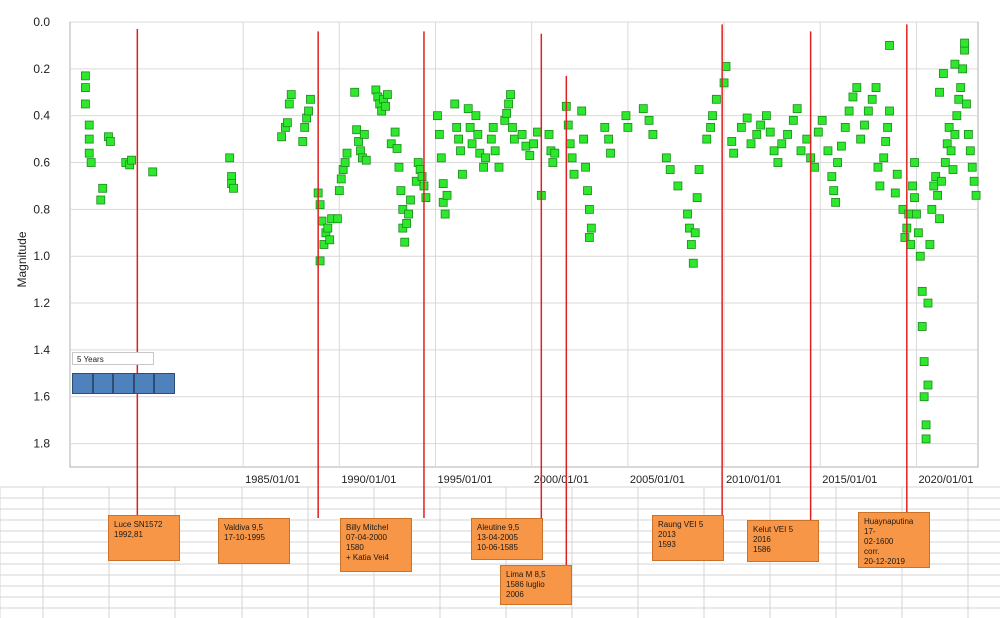 The width and height of the screenshot is (1000, 618). Describe the element at coordinates (41, 303) in the screenshot. I see `y-tick-label: 1.2` at that location.